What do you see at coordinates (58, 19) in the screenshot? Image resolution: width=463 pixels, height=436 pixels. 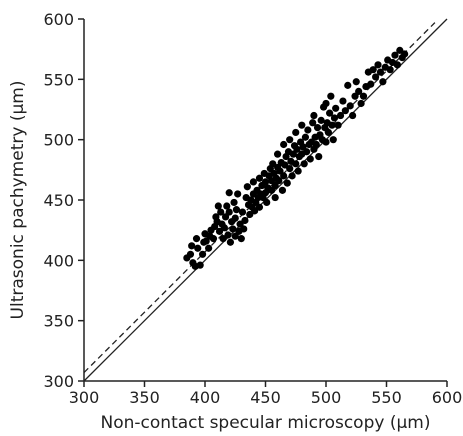 I see `y-tick-label: 600` at bounding box center [58, 19].